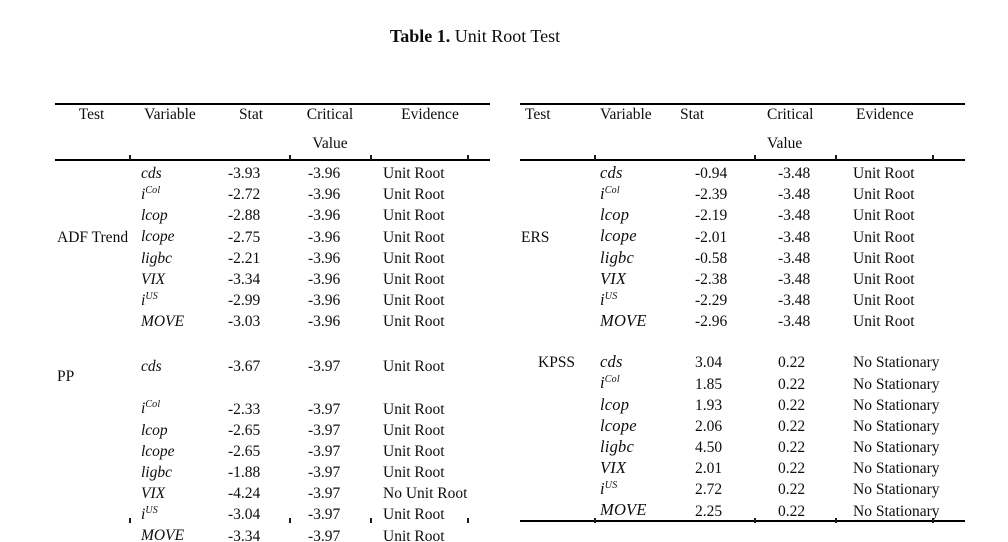  Describe the element at coordinates (272, 298) in the screenshot. I see `table-row: iUS -2.99 -3.96 Unit Root` at that location.